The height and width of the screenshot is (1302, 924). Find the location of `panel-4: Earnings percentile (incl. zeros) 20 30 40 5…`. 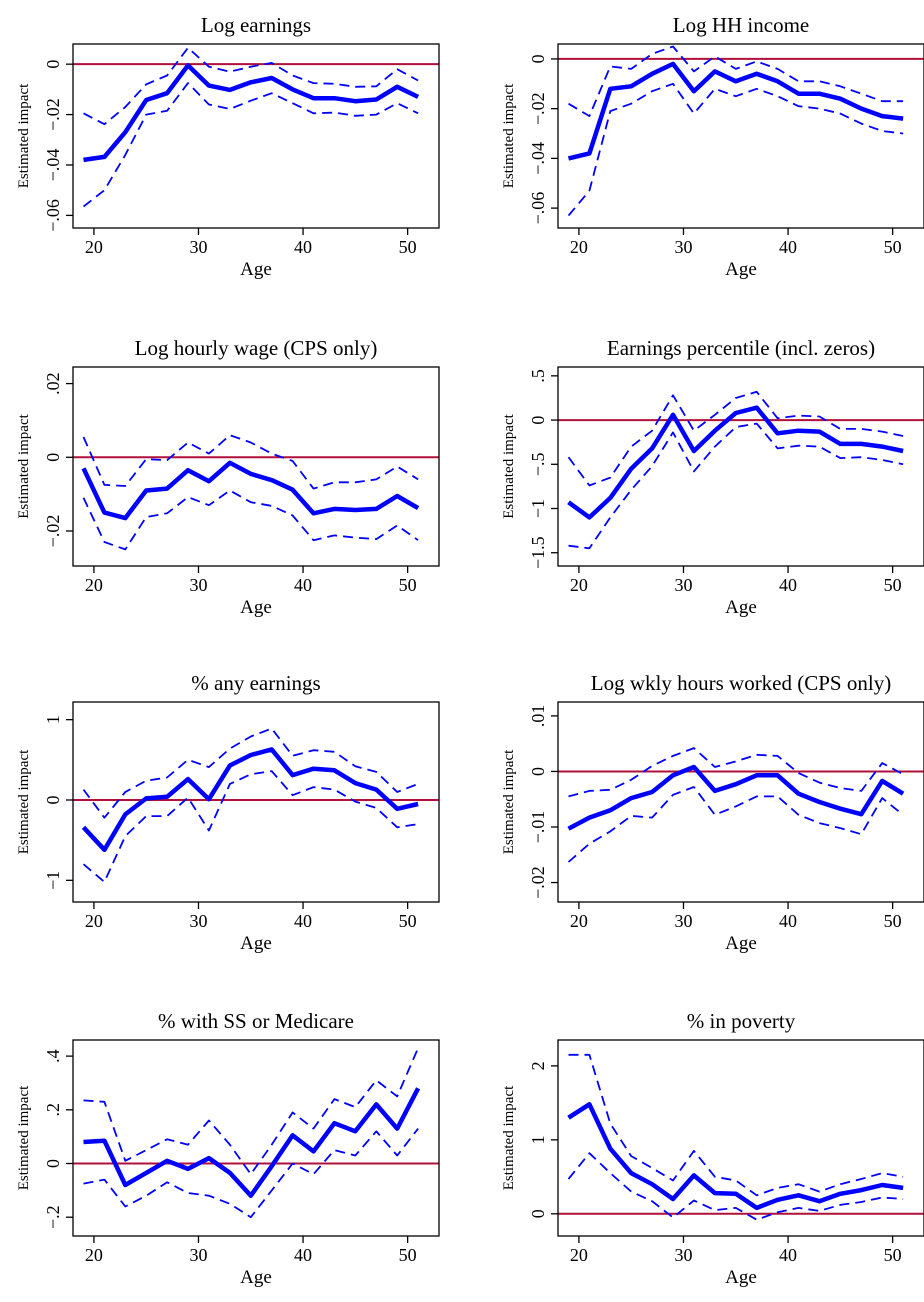

panel-4: Earnings percentile (incl. zeros) 20 30 40 5… is located at coordinates (712, 477).